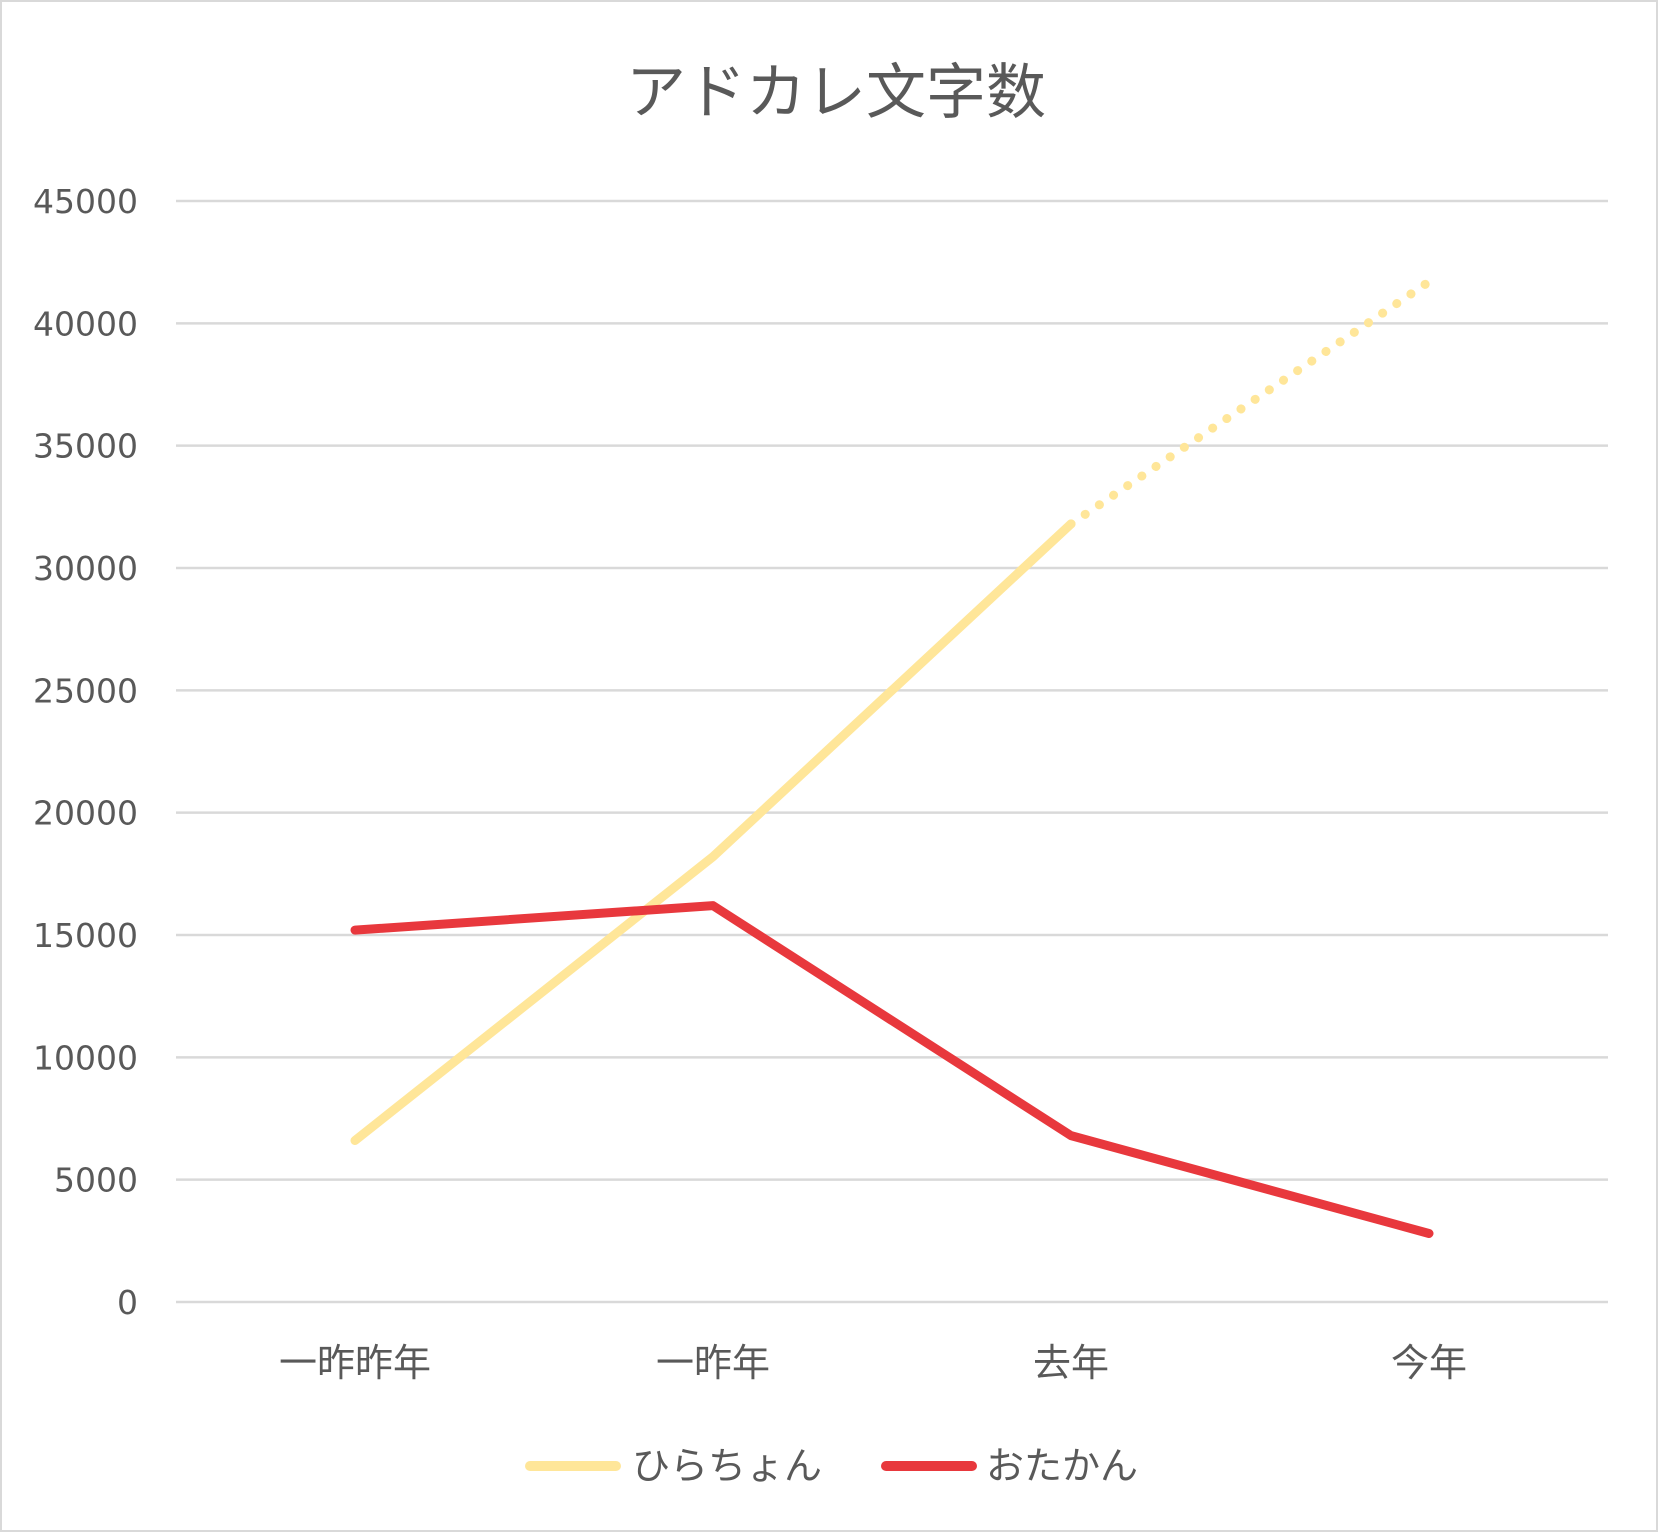  Describe the element at coordinates (85, 813) in the screenshot. I see `y-tick-label: 20000` at that location.